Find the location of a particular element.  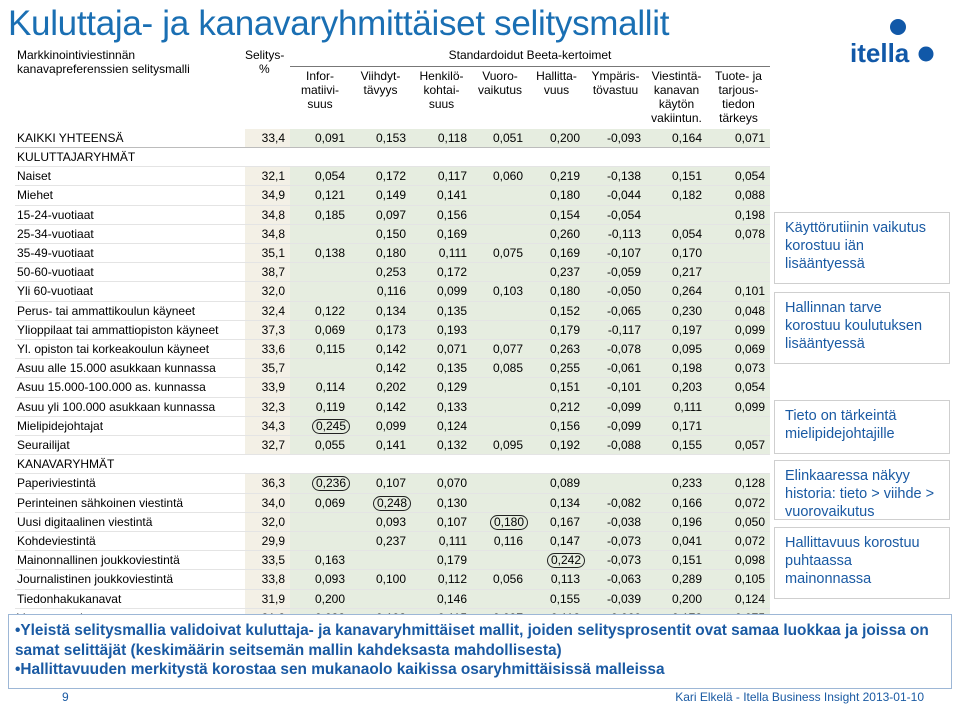

beta-cell: -0,117 is located at coordinates (615, 330).